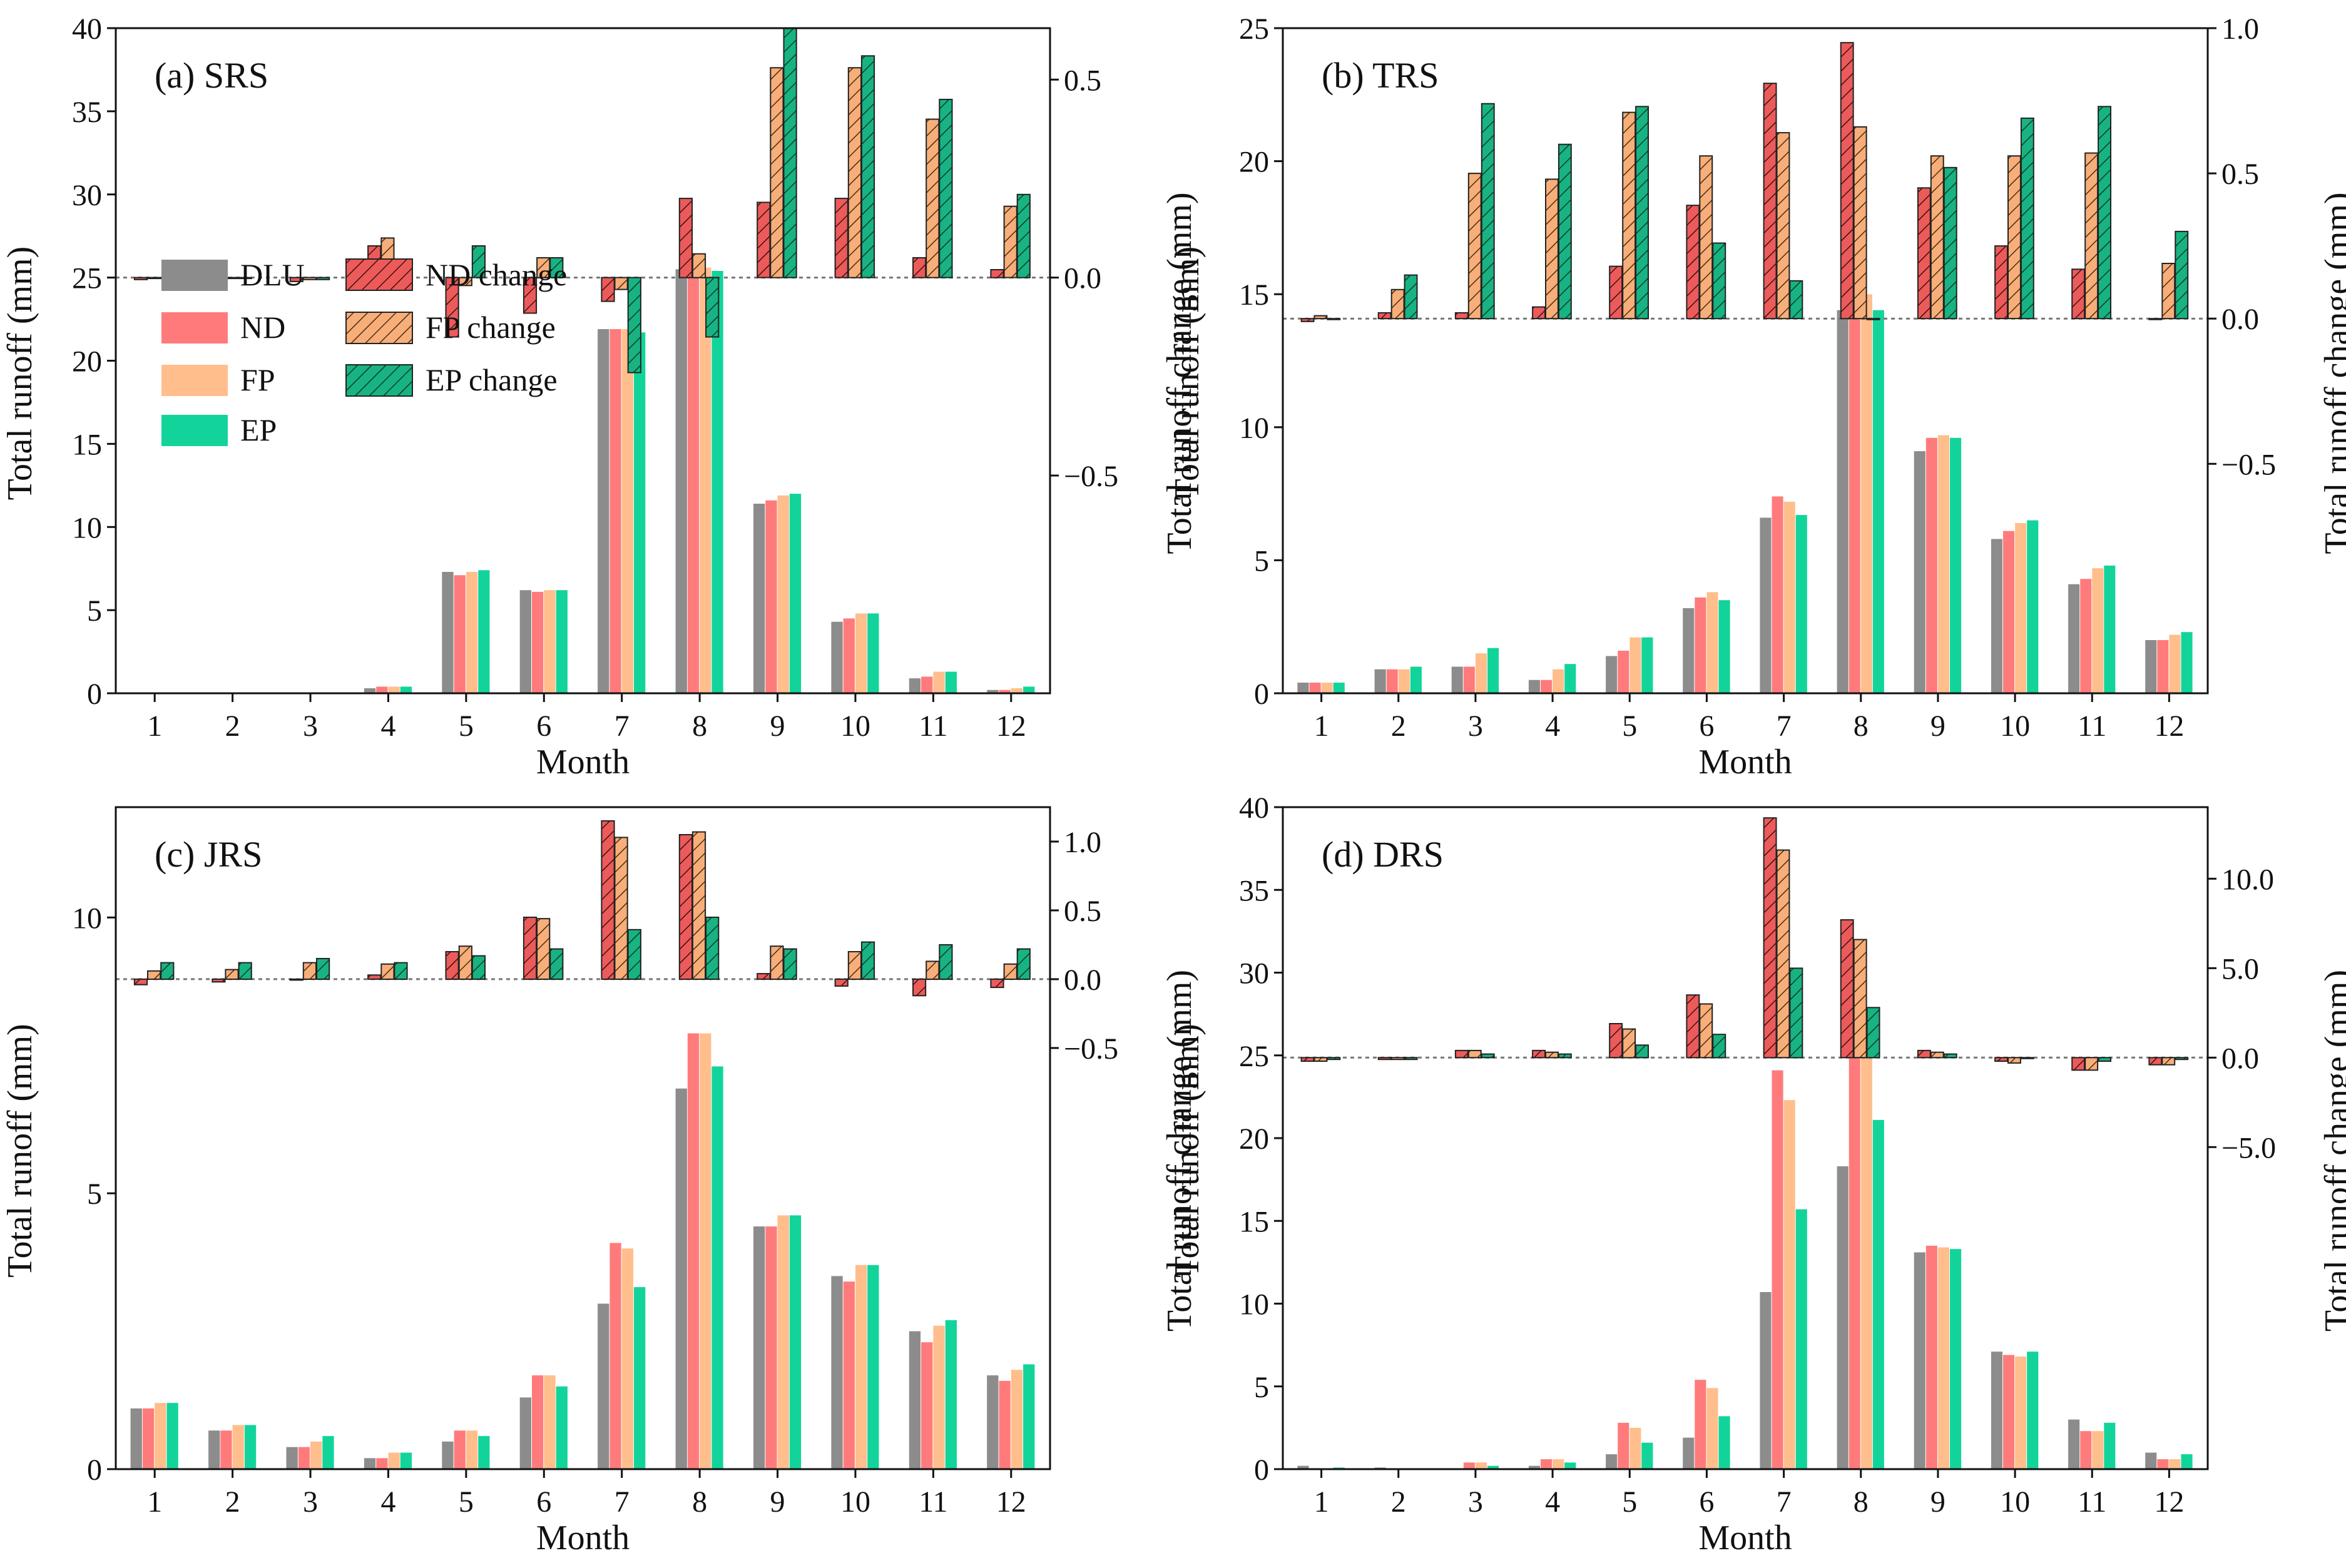 This screenshot has height=1568, width=2346. Describe the element at coordinates (194, 430) in the screenshot. I see `legend-swatch-ep` at that location.